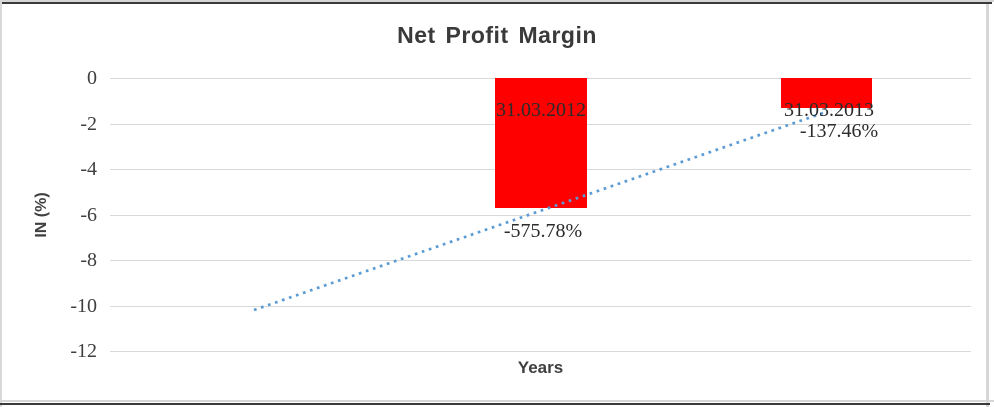 This screenshot has height=407, width=994. What do you see at coordinates (88, 124) in the screenshot?
I see `y-tick-label-m2: -2` at bounding box center [88, 124].